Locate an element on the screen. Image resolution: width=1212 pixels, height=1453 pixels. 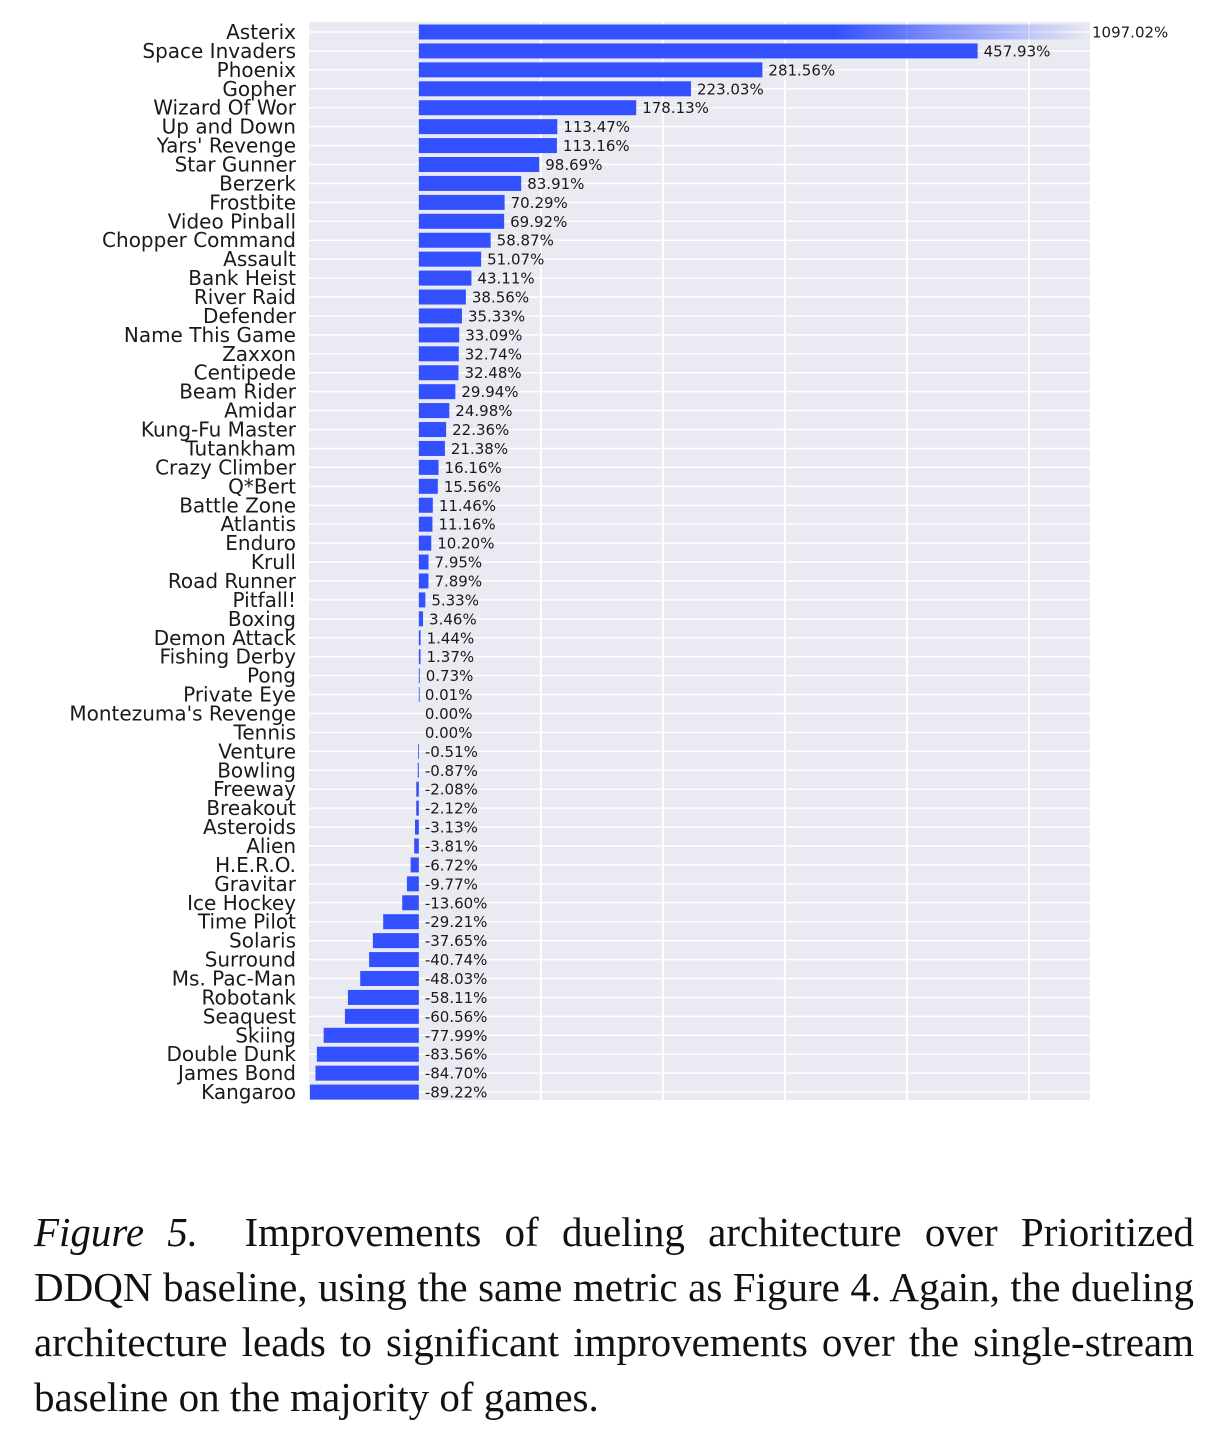
category-label: Pong is located at coordinates (271, 676).